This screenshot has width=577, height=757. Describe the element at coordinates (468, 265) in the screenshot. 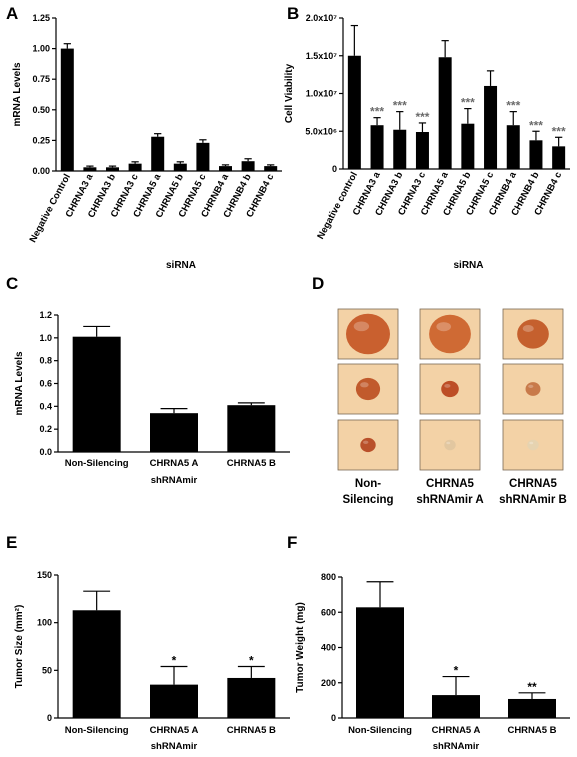

I see `x-axis-label: siRNA` at that location.